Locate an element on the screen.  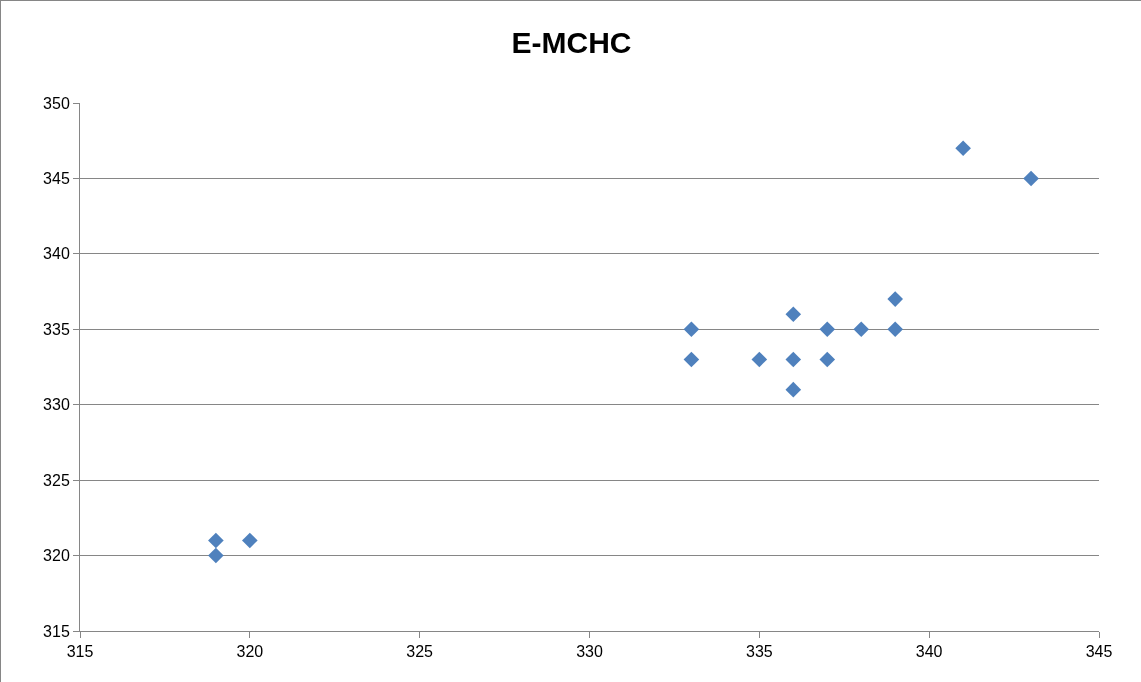
x-tick-label: 335 is located at coordinates (759, 652).